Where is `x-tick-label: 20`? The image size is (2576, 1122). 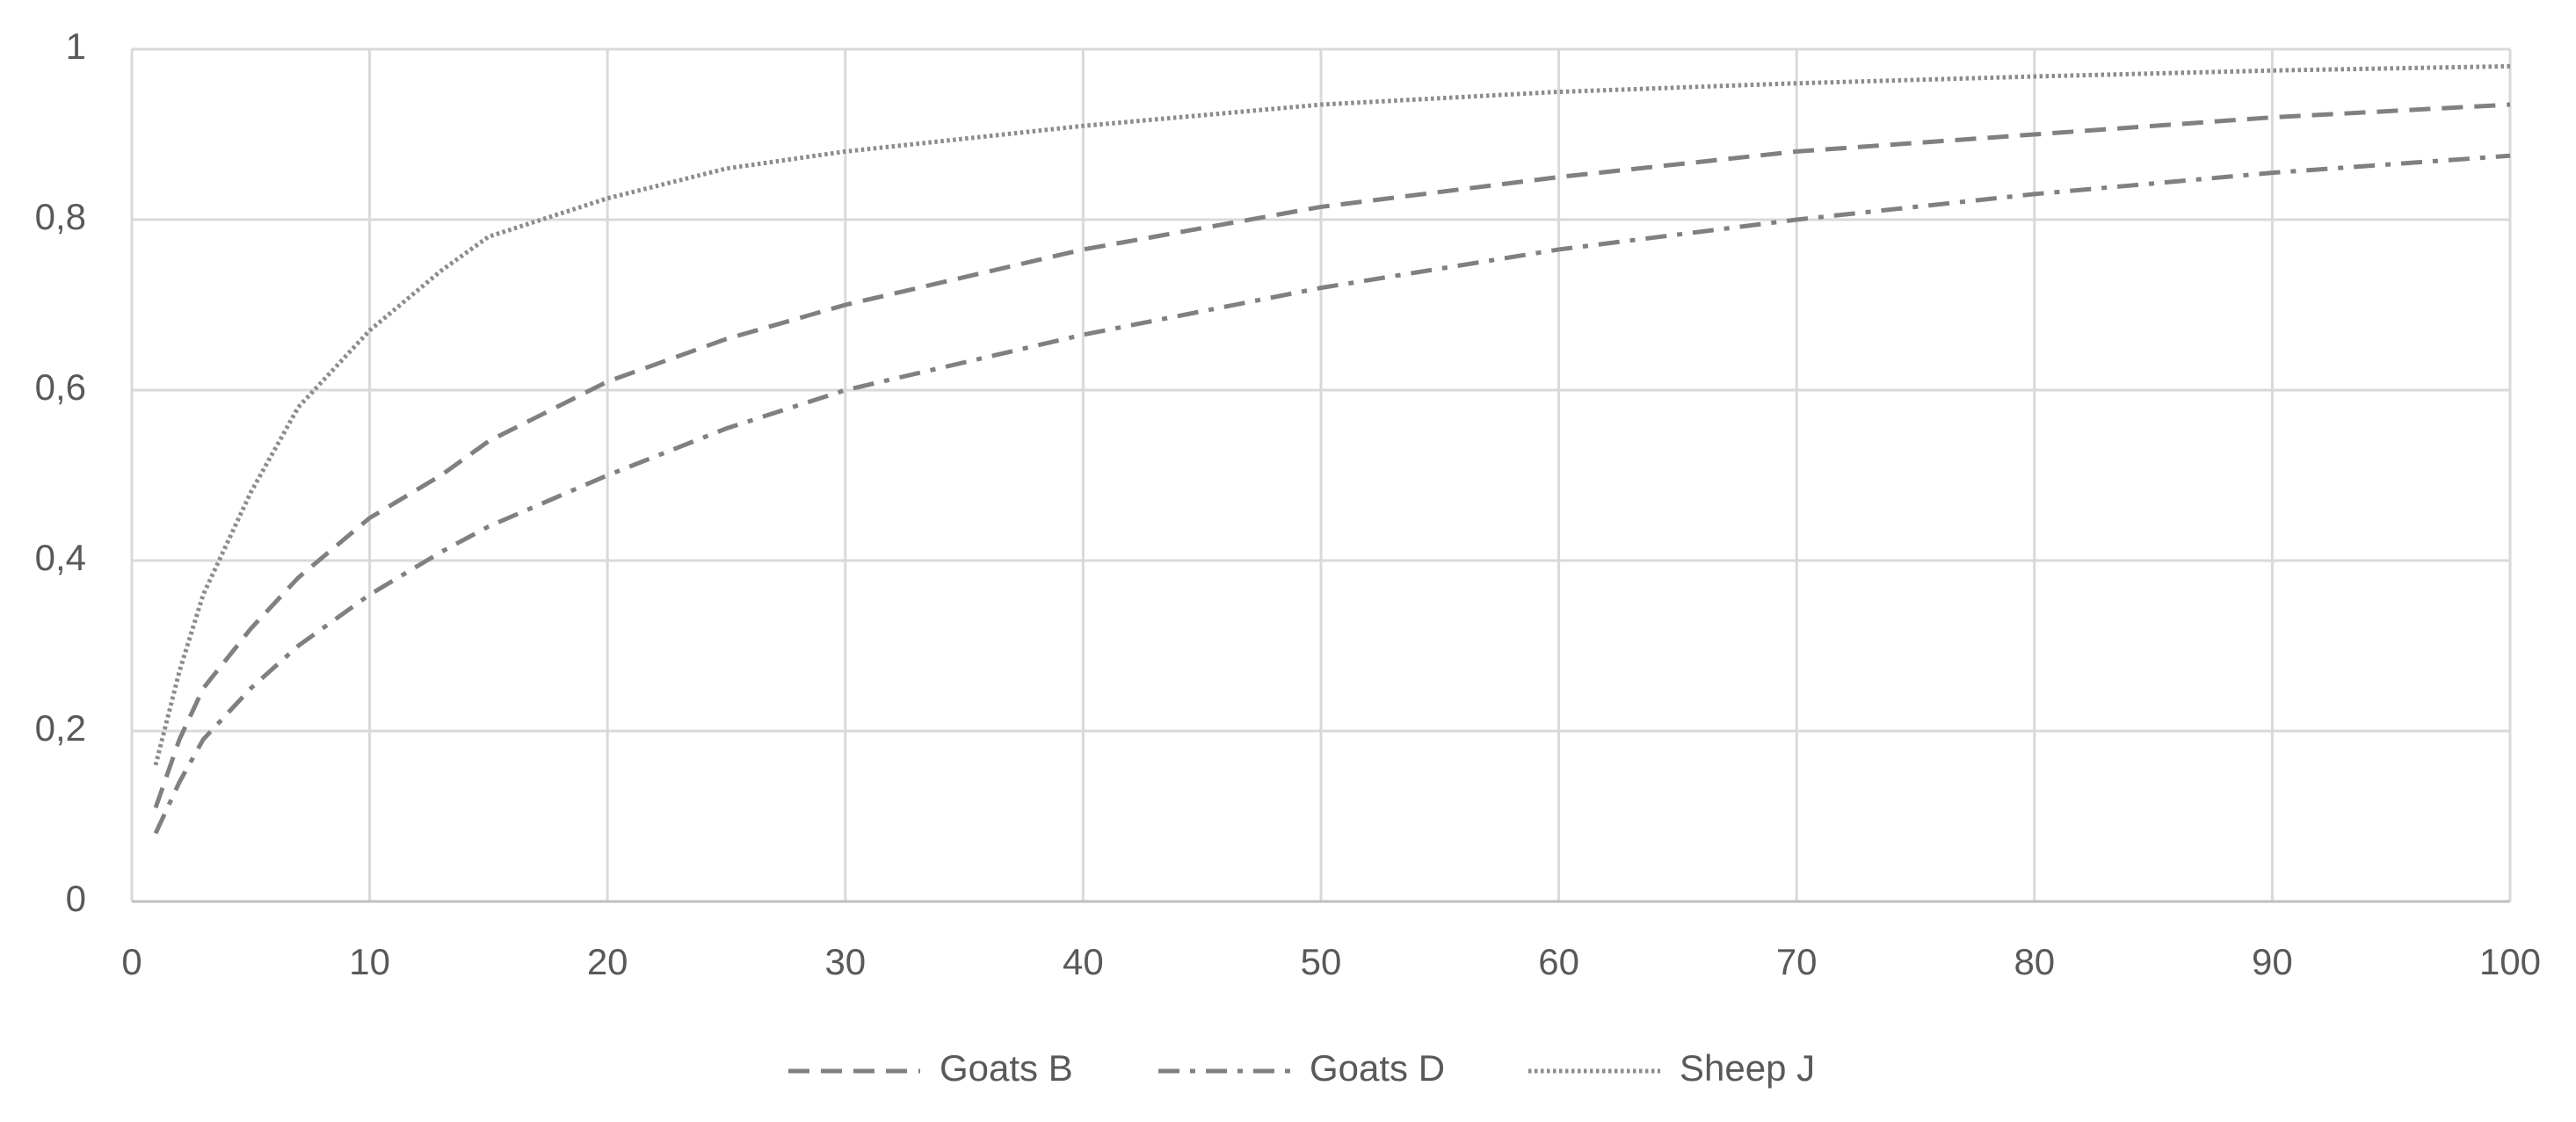 x-tick-label: 20 is located at coordinates (607, 961).